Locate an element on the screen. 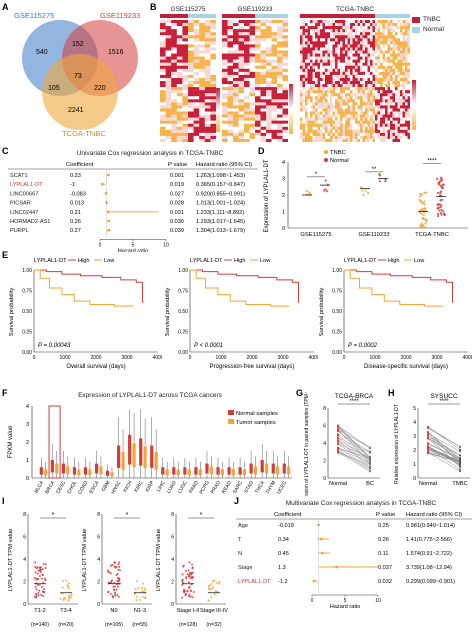 This screenshot has height=639, width=474. legend-normal-swatch is located at coordinates (416, 29).